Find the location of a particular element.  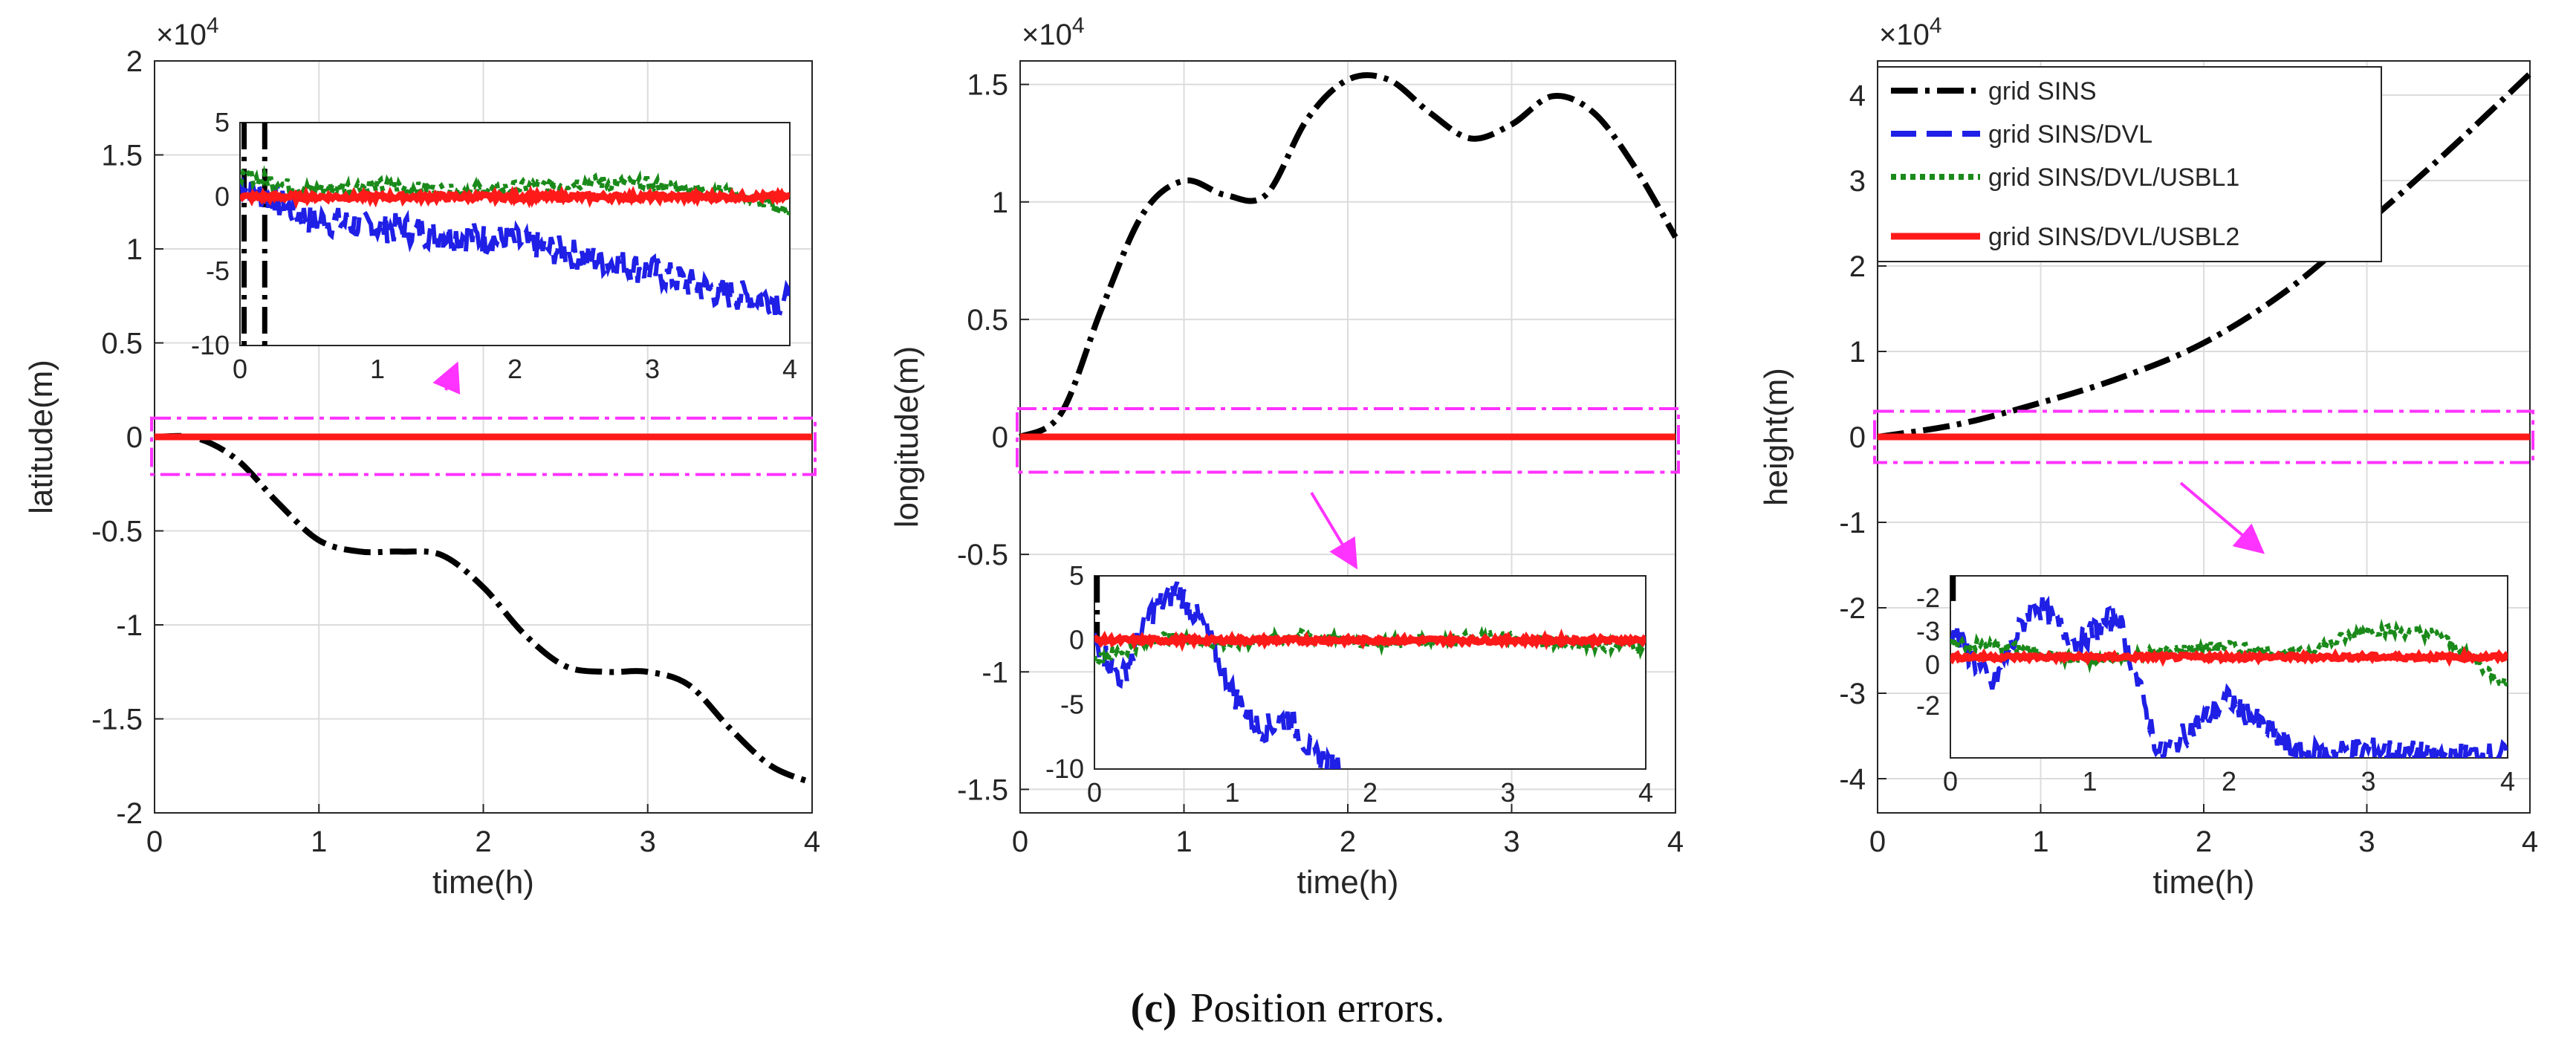

legend-label-usbl2: grid SINS/DVL/USBL2 is located at coordinates (2113, 237).